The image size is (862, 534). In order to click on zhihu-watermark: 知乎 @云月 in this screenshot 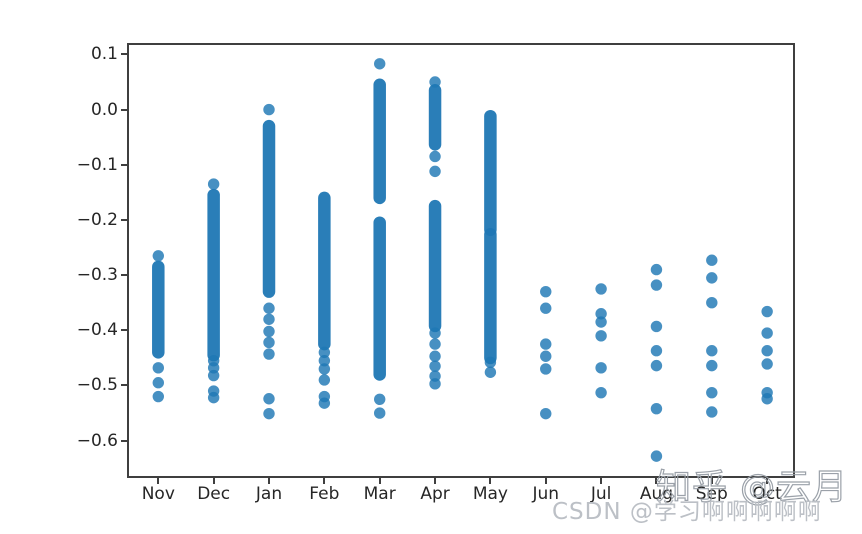, I will do `click(752, 487)`.